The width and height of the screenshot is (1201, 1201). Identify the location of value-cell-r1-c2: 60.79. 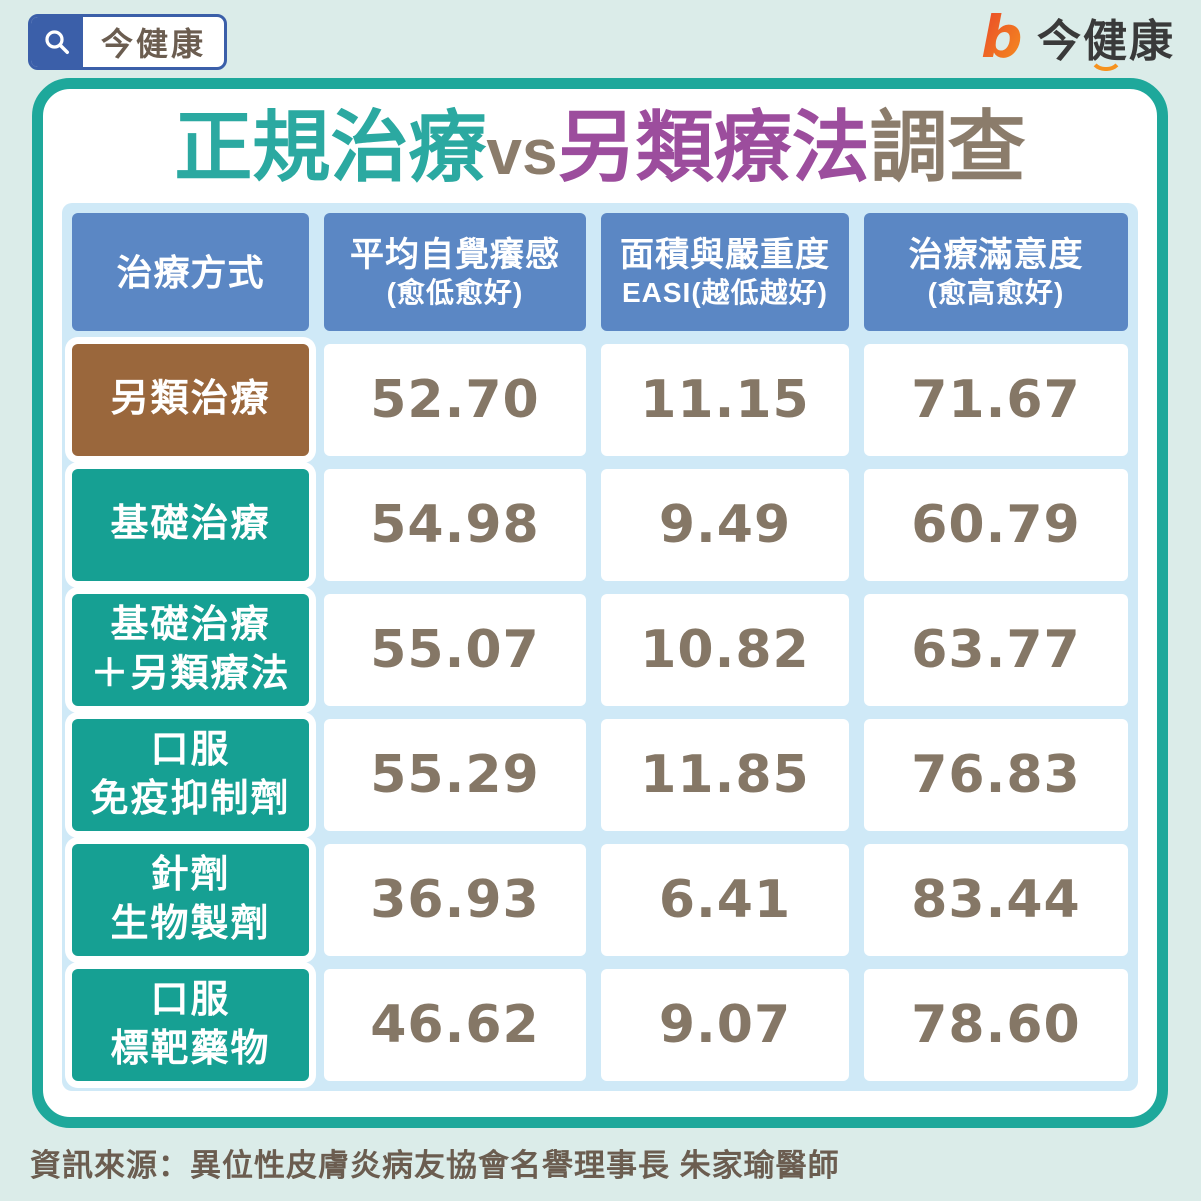
(996, 525).